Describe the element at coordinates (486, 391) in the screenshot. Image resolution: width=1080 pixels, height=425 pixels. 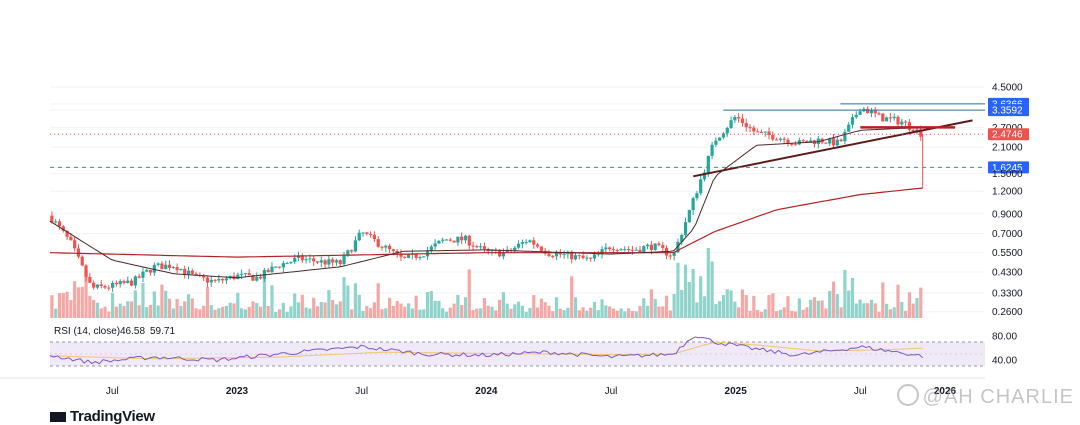
I see `time-tick-label: 2024` at that location.